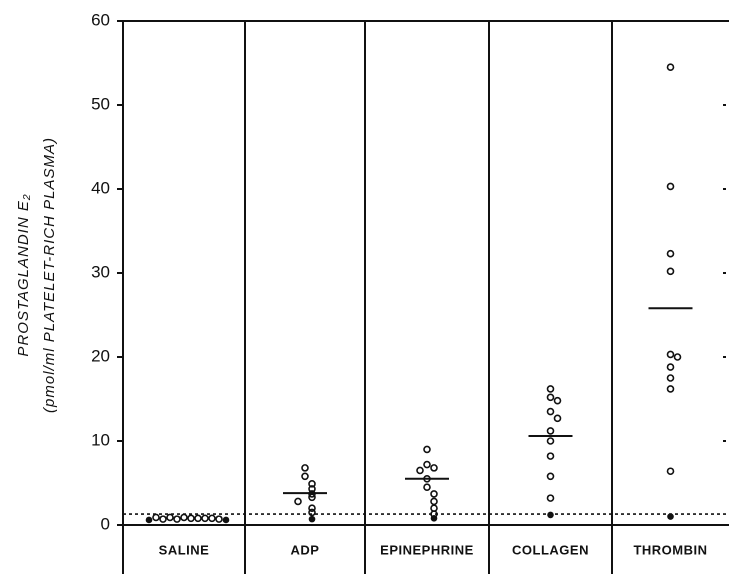 The height and width of the screenshot is (574, 729). What do you see at coordinates (100, 187) in the screenshot?
I see `y-tick-label: 40` at bounding box center [100, 187].